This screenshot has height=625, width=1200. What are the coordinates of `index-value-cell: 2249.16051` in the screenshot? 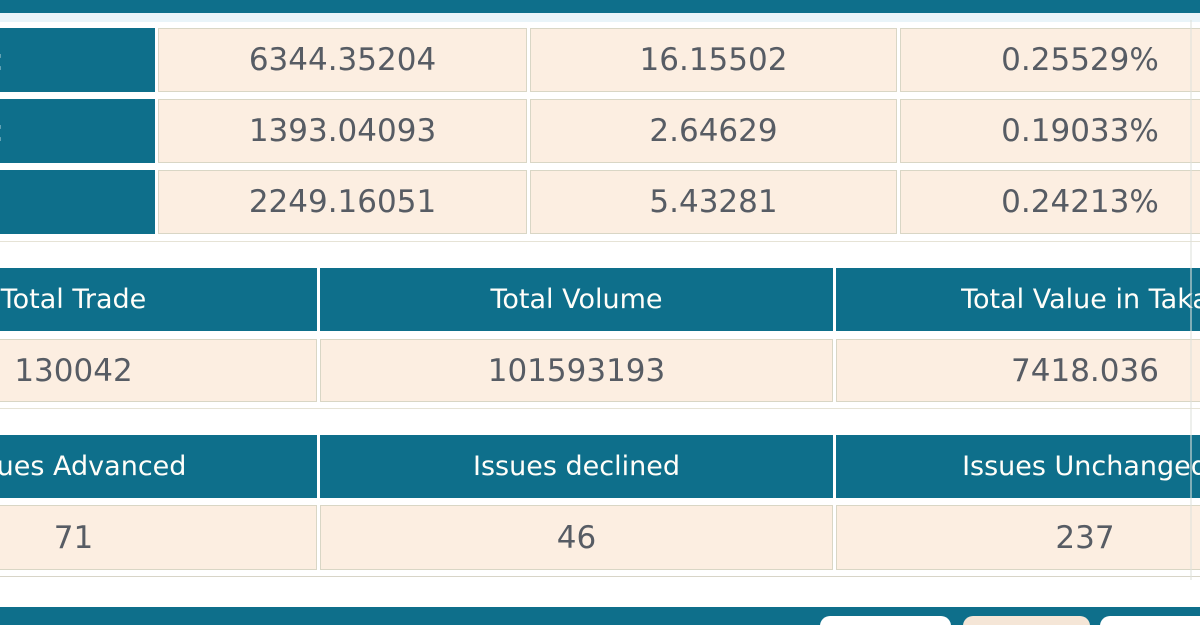 It's located at (342, 202).